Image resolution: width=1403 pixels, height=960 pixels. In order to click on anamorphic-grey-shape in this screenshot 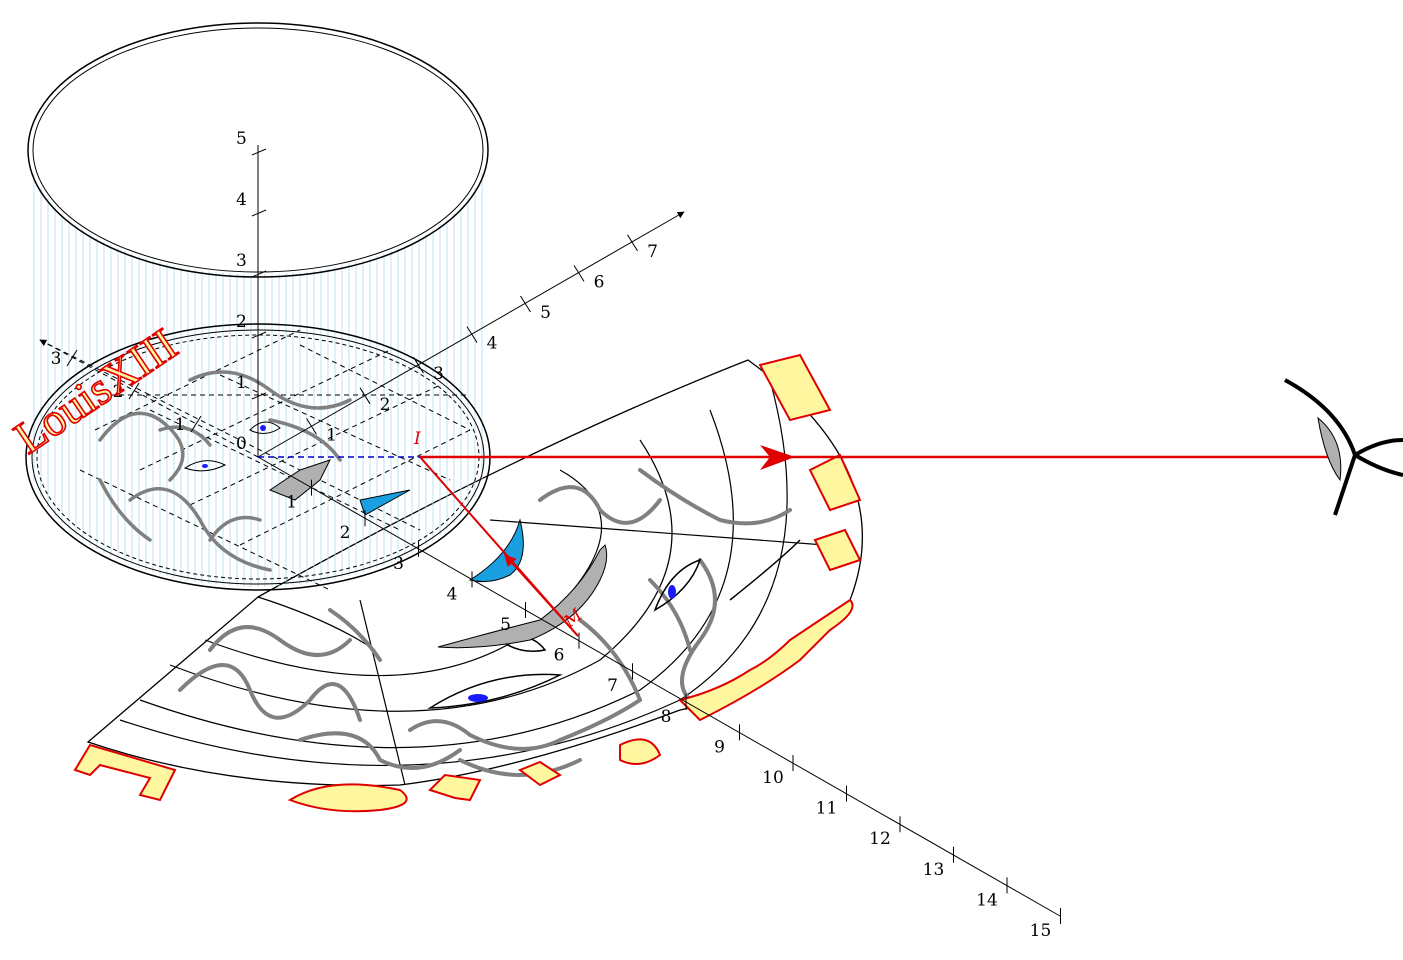, I will do `click(522, 596)`.